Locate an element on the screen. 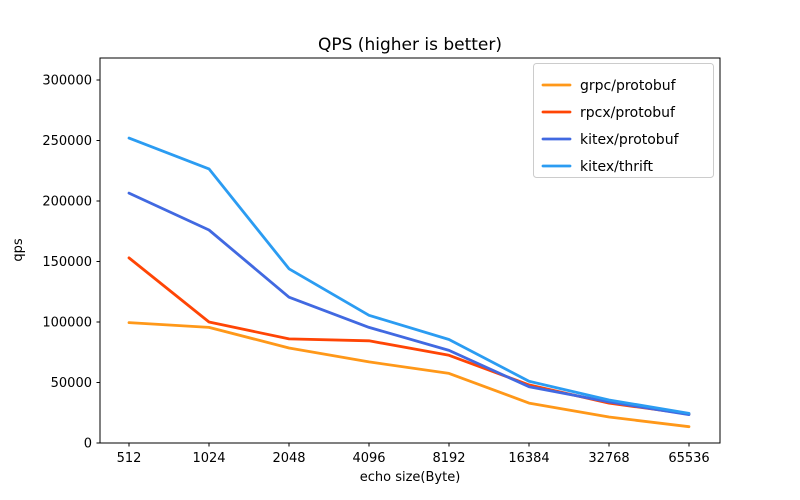 This screenshot has width=800, height=500. legend-item-label: kitex/thrift is located at coordinates (617, 167).